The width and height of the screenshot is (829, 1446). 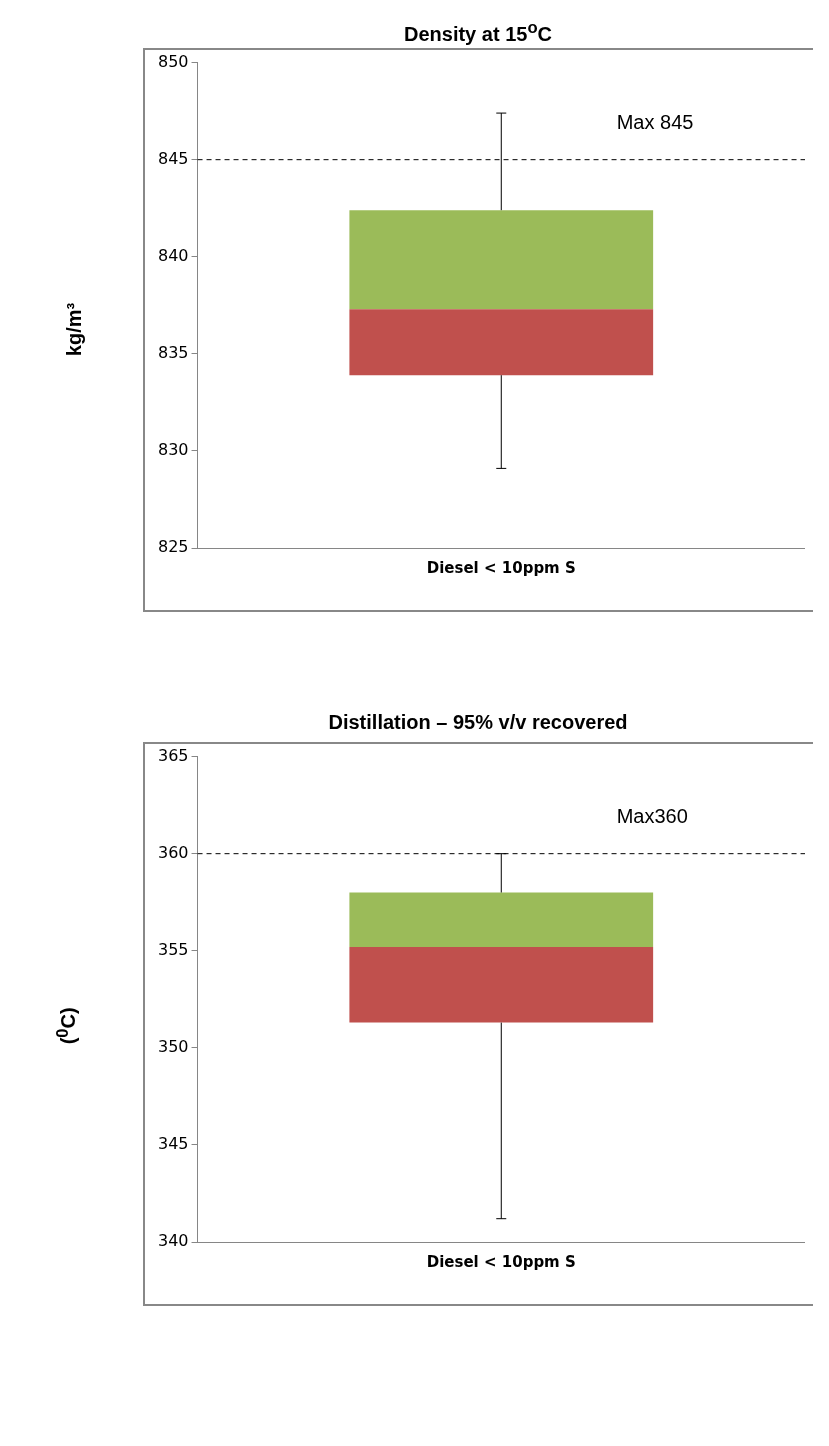 What do you see at coordinates (173, 755) in the screenshot?
I see `y-tick-label: 365` at bounding box center [173, 755].